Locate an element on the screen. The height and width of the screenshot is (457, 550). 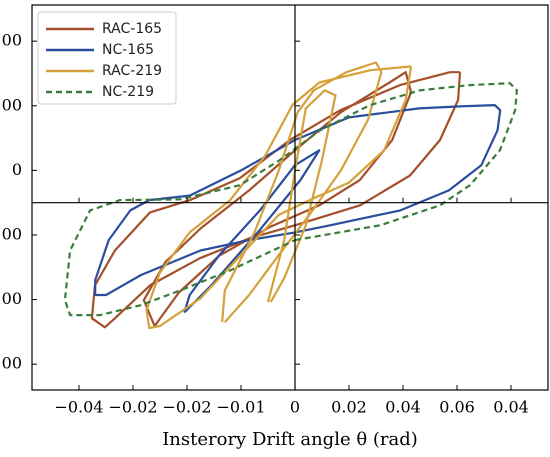
x-tick-label: −0.01 is located at coordinates (240, 407).